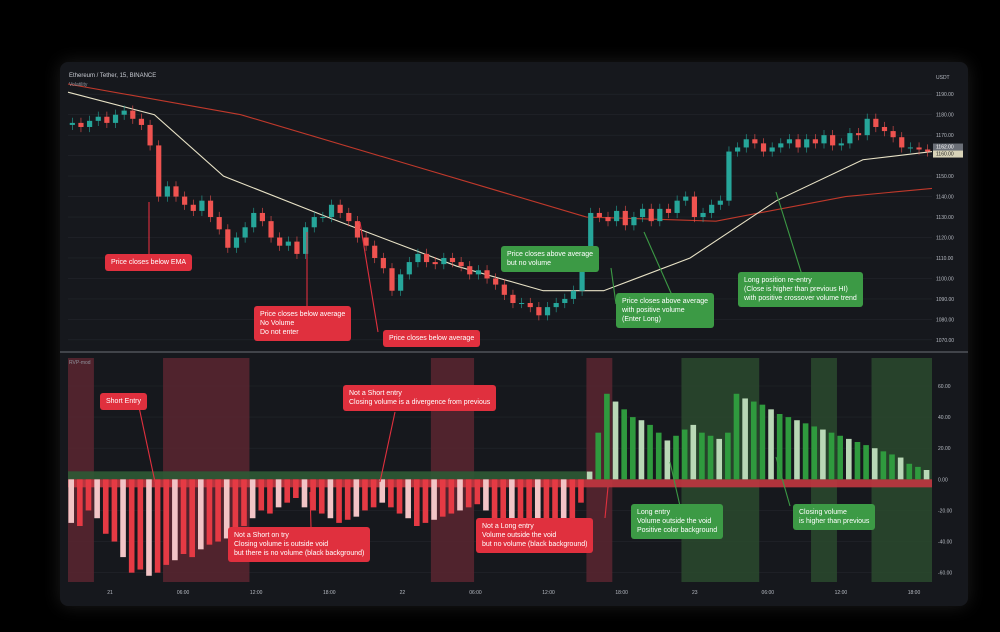 Image resolution: width=1000 pixels, height=632 pixels. I want to click on price-tick-label: 1120.00, so click(945, 239).